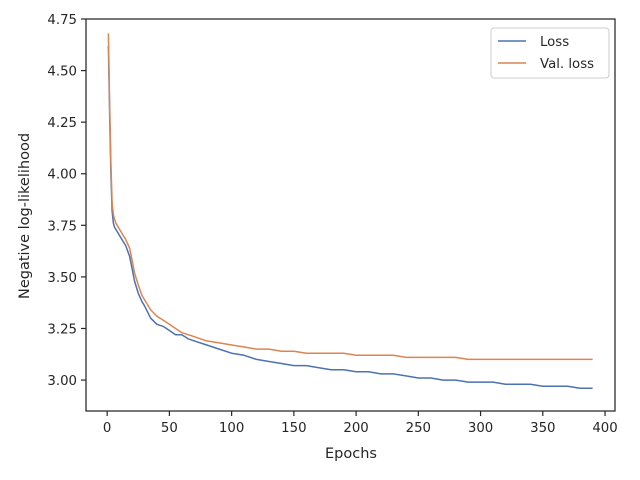 This screenshot has height=480, width=640. Describe the element at coordinates (62, 72) in the screenshot. I see `y-tick-label: 4.50` at that location.